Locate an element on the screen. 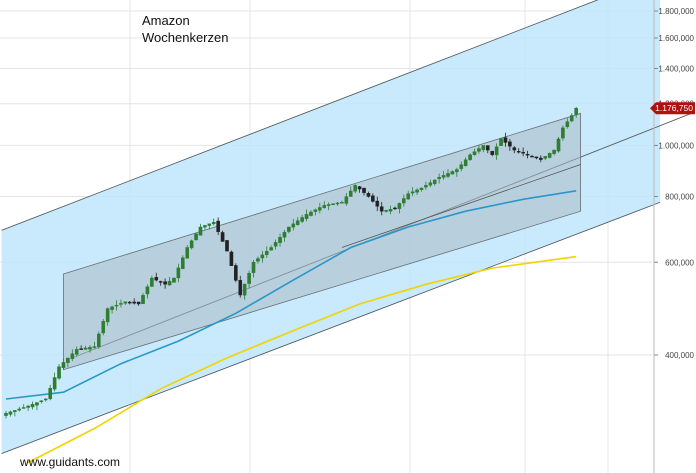  chart-title: Amazon is located at coordinates (166, 20).